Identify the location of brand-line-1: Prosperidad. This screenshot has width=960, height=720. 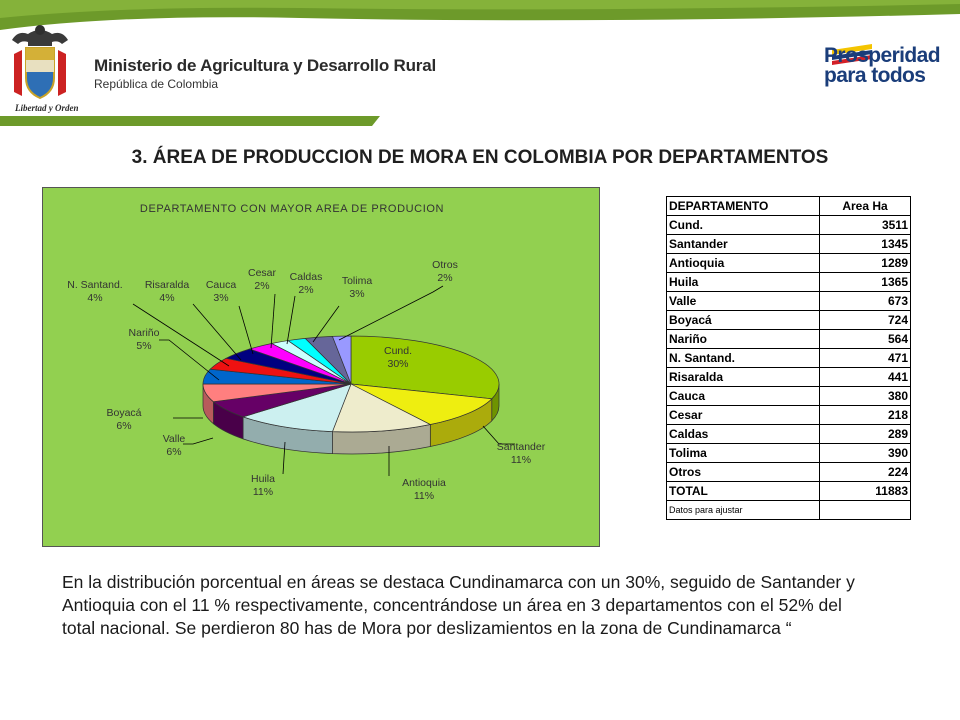
(882, 55).